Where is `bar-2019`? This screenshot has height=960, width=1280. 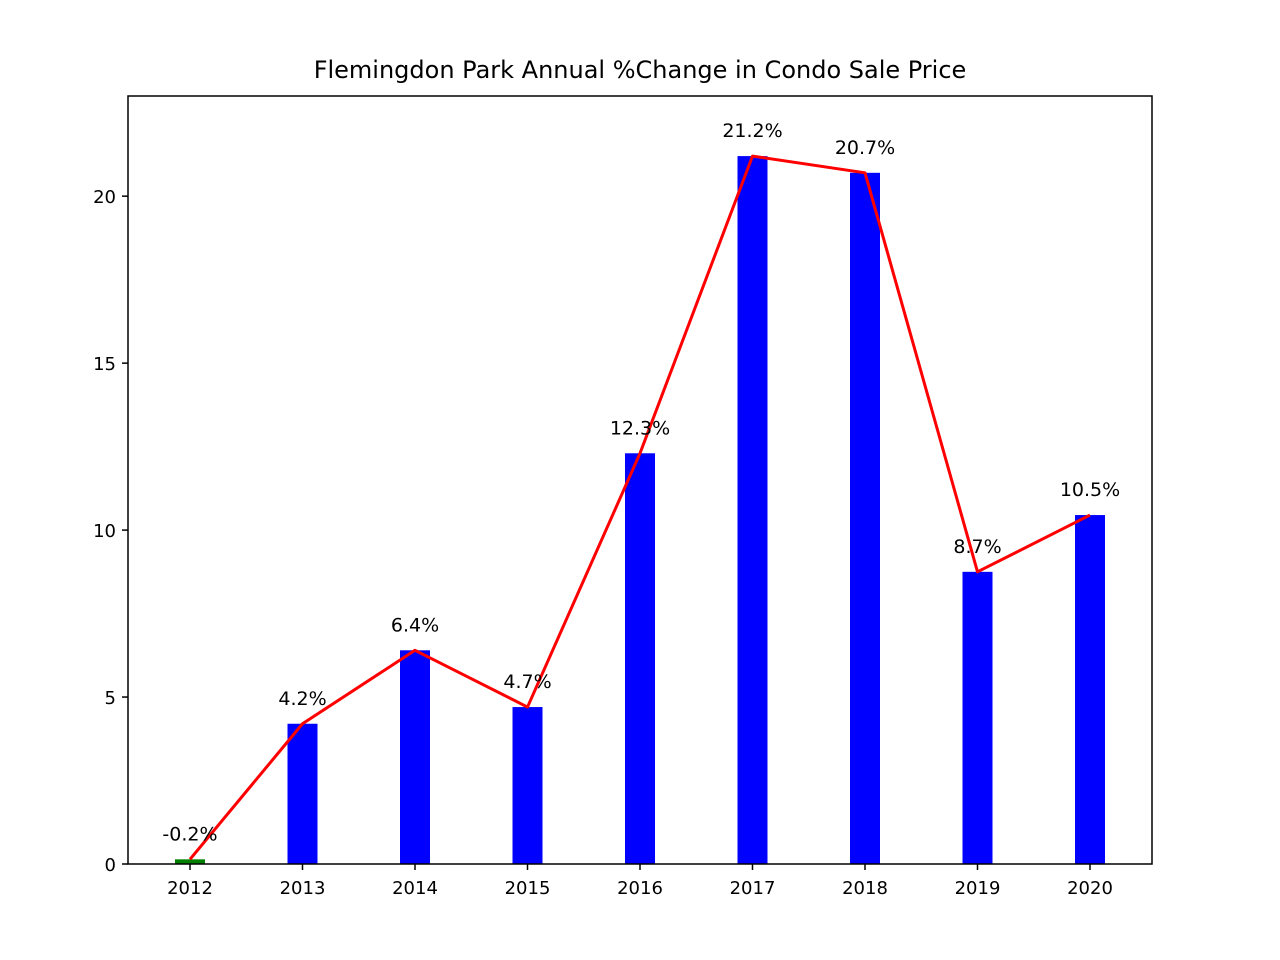 bar-2019 is located at coordinates (977, 717).